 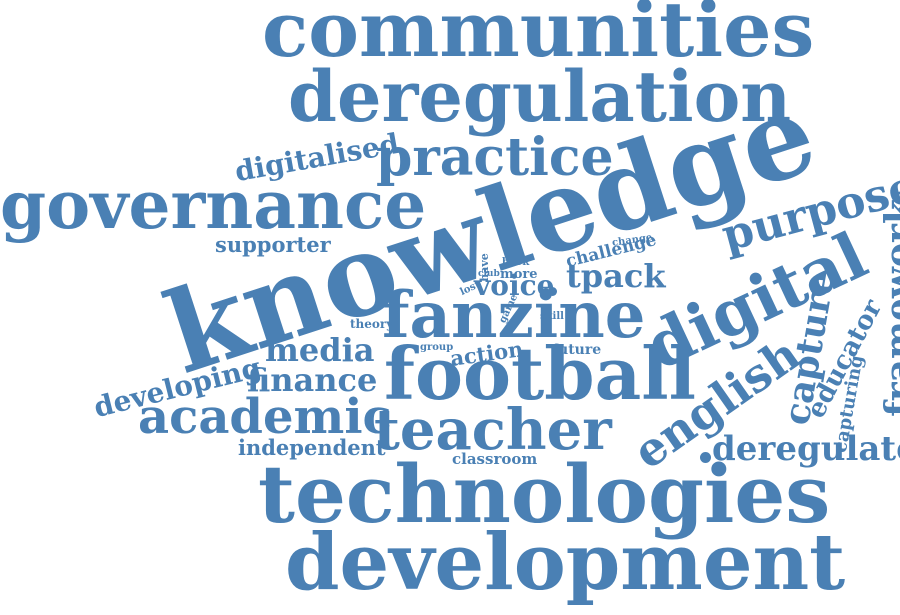 I want to click on word-football: football, so click(x=540, y=373).